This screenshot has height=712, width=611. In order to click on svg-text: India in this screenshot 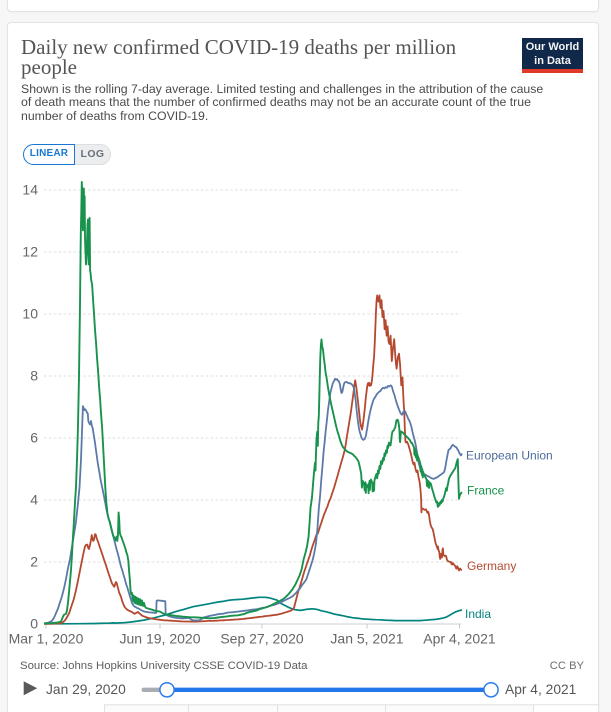, I will do `click(478, 614)`.